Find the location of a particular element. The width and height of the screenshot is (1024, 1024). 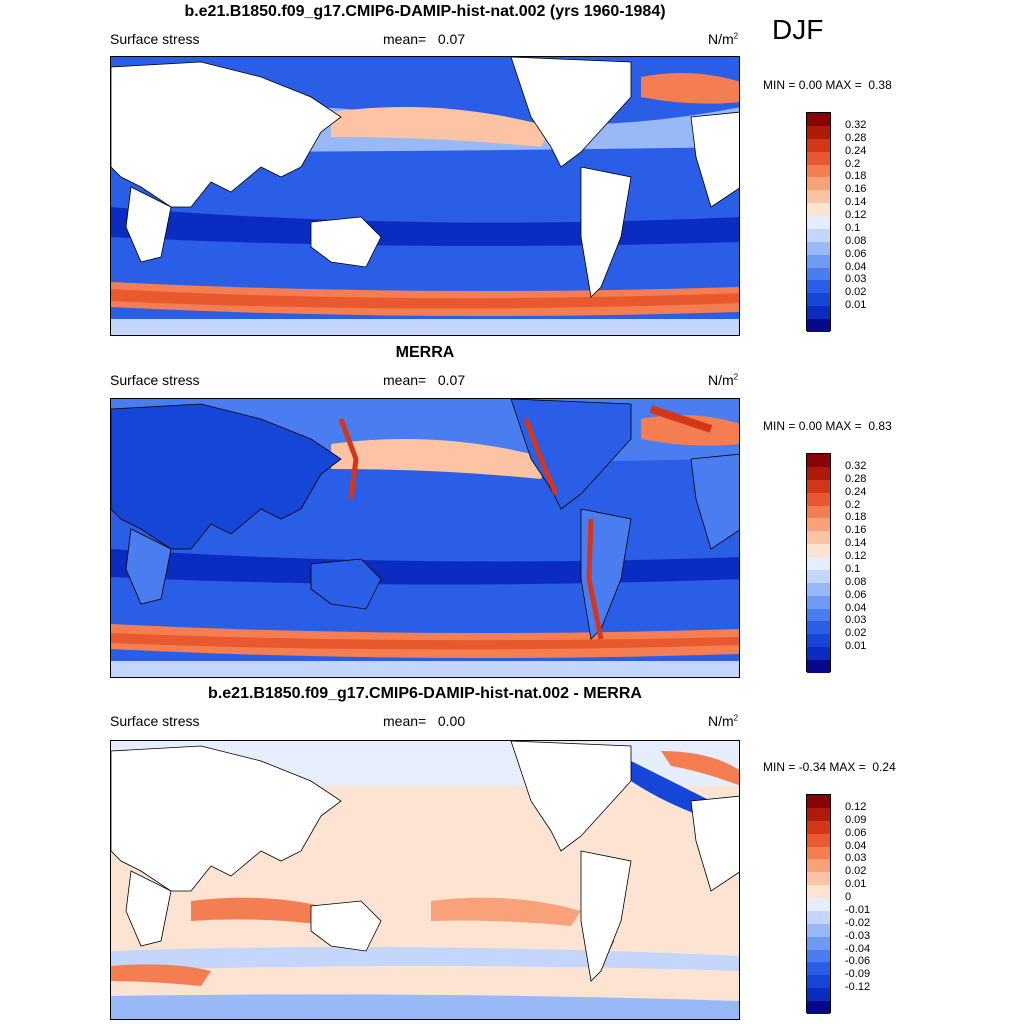

colorbar-tick-label: 0 is located at coordinates (848, 897).